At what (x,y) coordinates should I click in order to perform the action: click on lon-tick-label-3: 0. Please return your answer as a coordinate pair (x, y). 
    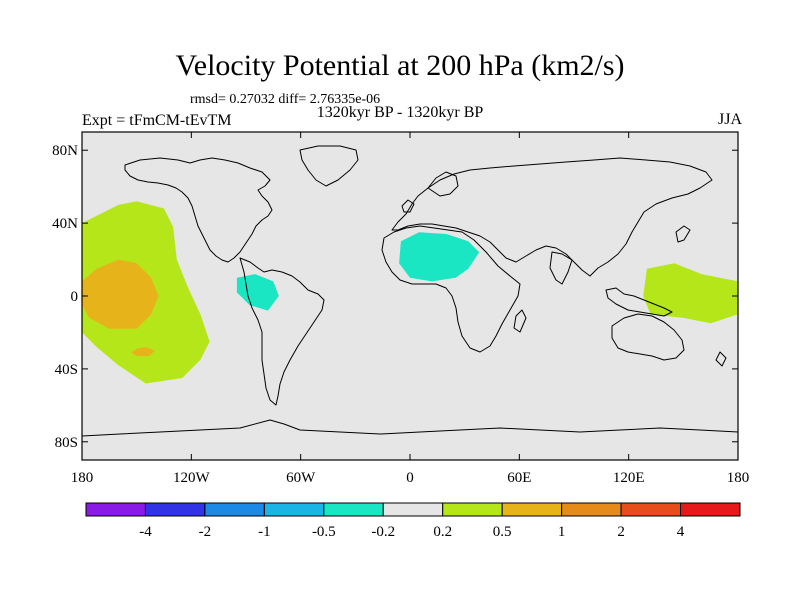
    Looking at the image, I should click on (410, 478).